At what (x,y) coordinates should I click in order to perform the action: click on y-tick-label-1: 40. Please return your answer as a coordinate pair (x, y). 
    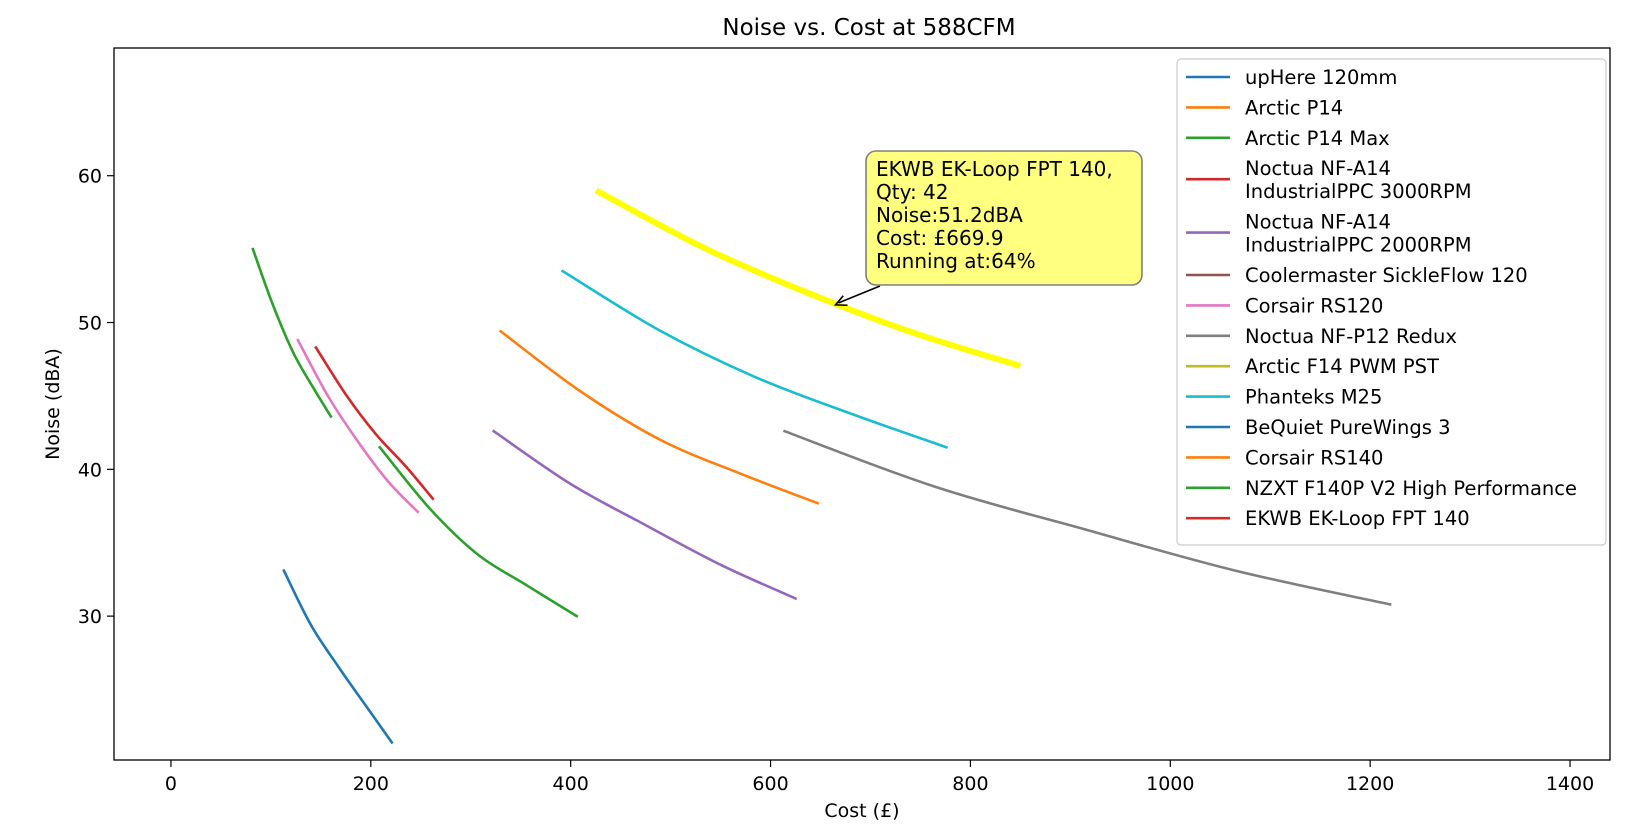
    Looking at the image, I should click on (90, 470).